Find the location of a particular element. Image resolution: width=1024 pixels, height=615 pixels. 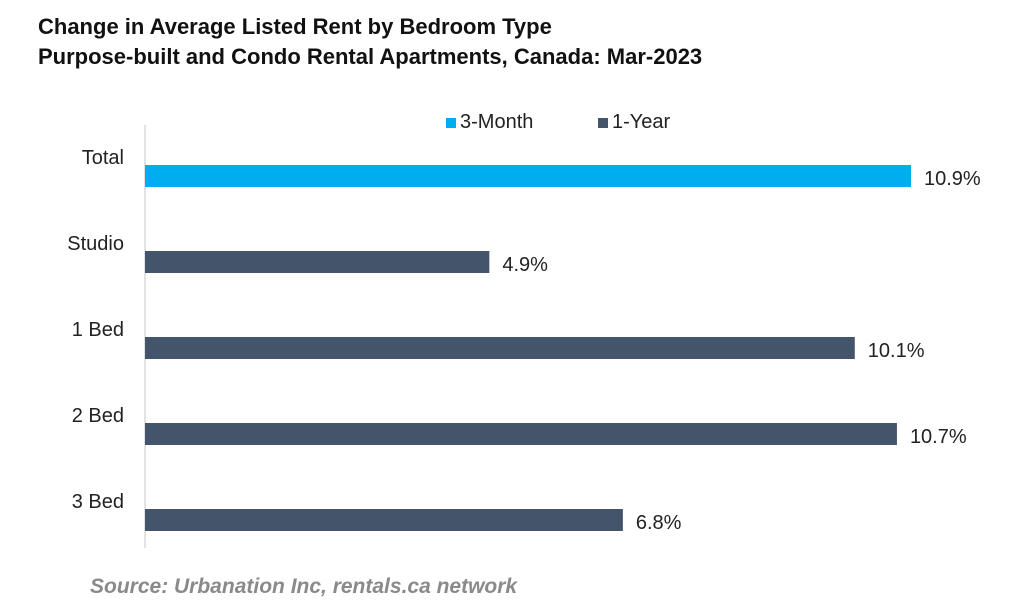

category-label-studio: Studio is located at coordinates (95, 244).